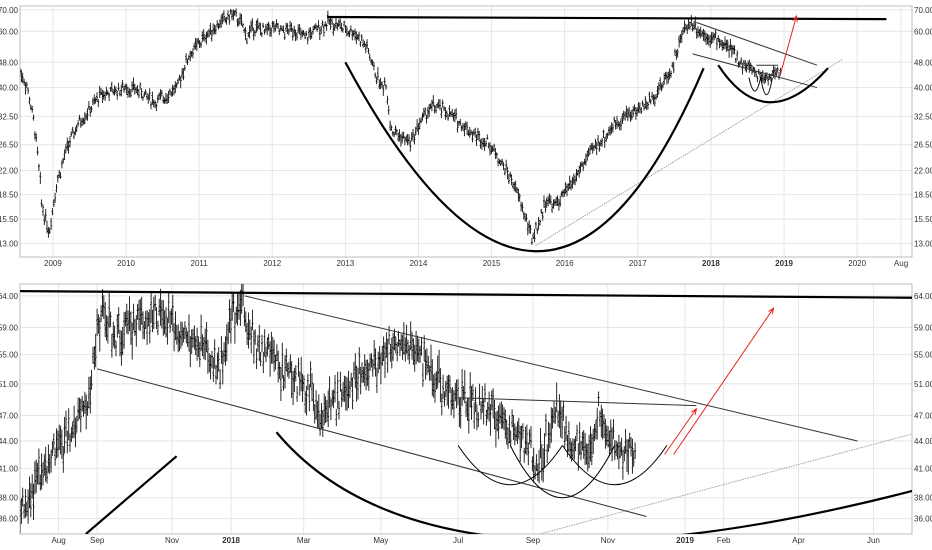 The height and width of the screenshot is (550, 932). Describe the element at coordinates (492, 263) in the screenshot. I see `x-tick-label: 2015` at that location.